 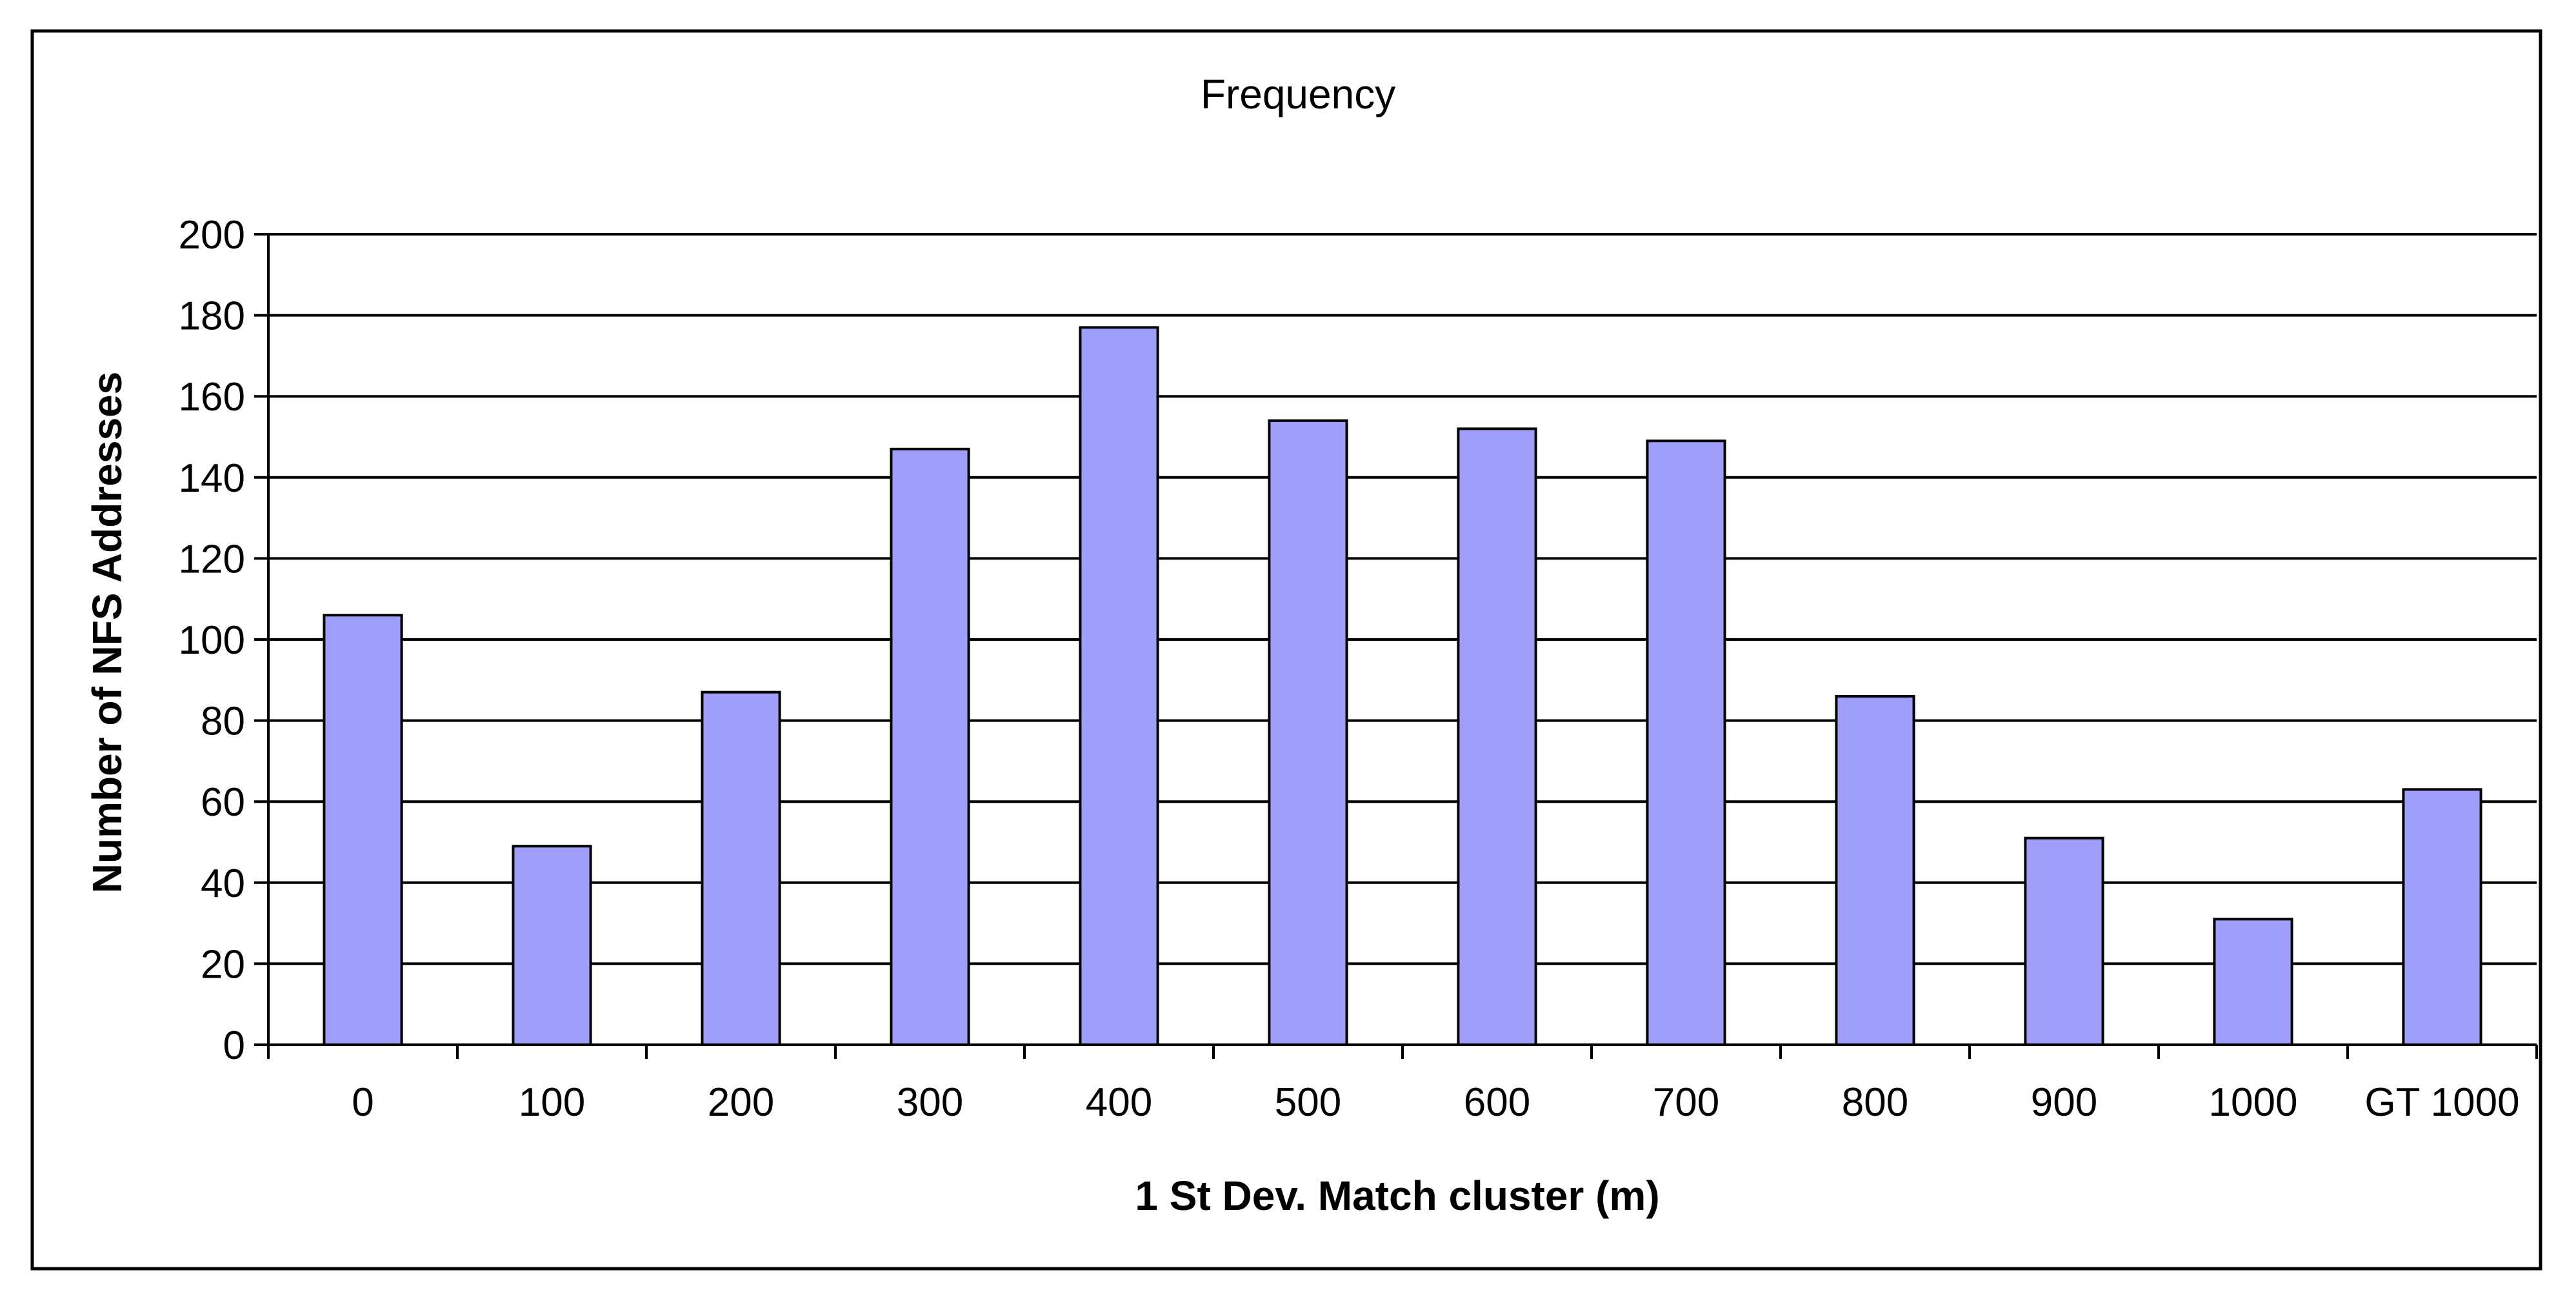 What do you see at coordinates (212, 397) in the screenshot?
I see `y-tick-label: 160` at bounding box center [212, 397].